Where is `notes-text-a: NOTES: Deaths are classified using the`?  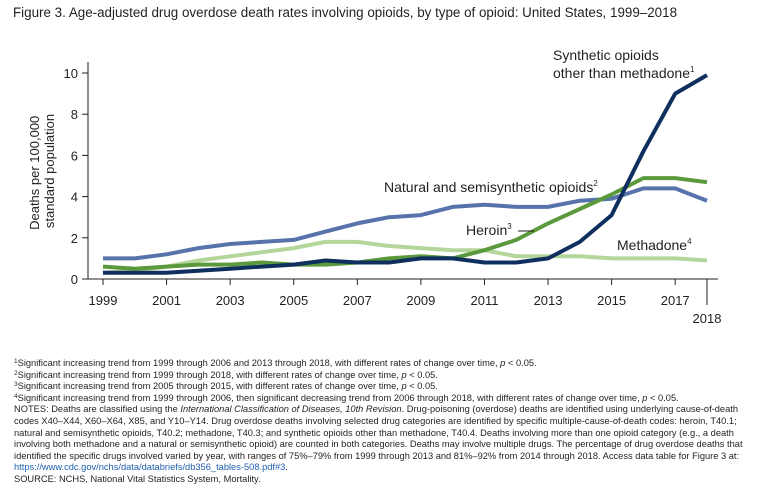 notes-text-a: NOTES: Deaths are classified using the is located at coordinates (97, 409).